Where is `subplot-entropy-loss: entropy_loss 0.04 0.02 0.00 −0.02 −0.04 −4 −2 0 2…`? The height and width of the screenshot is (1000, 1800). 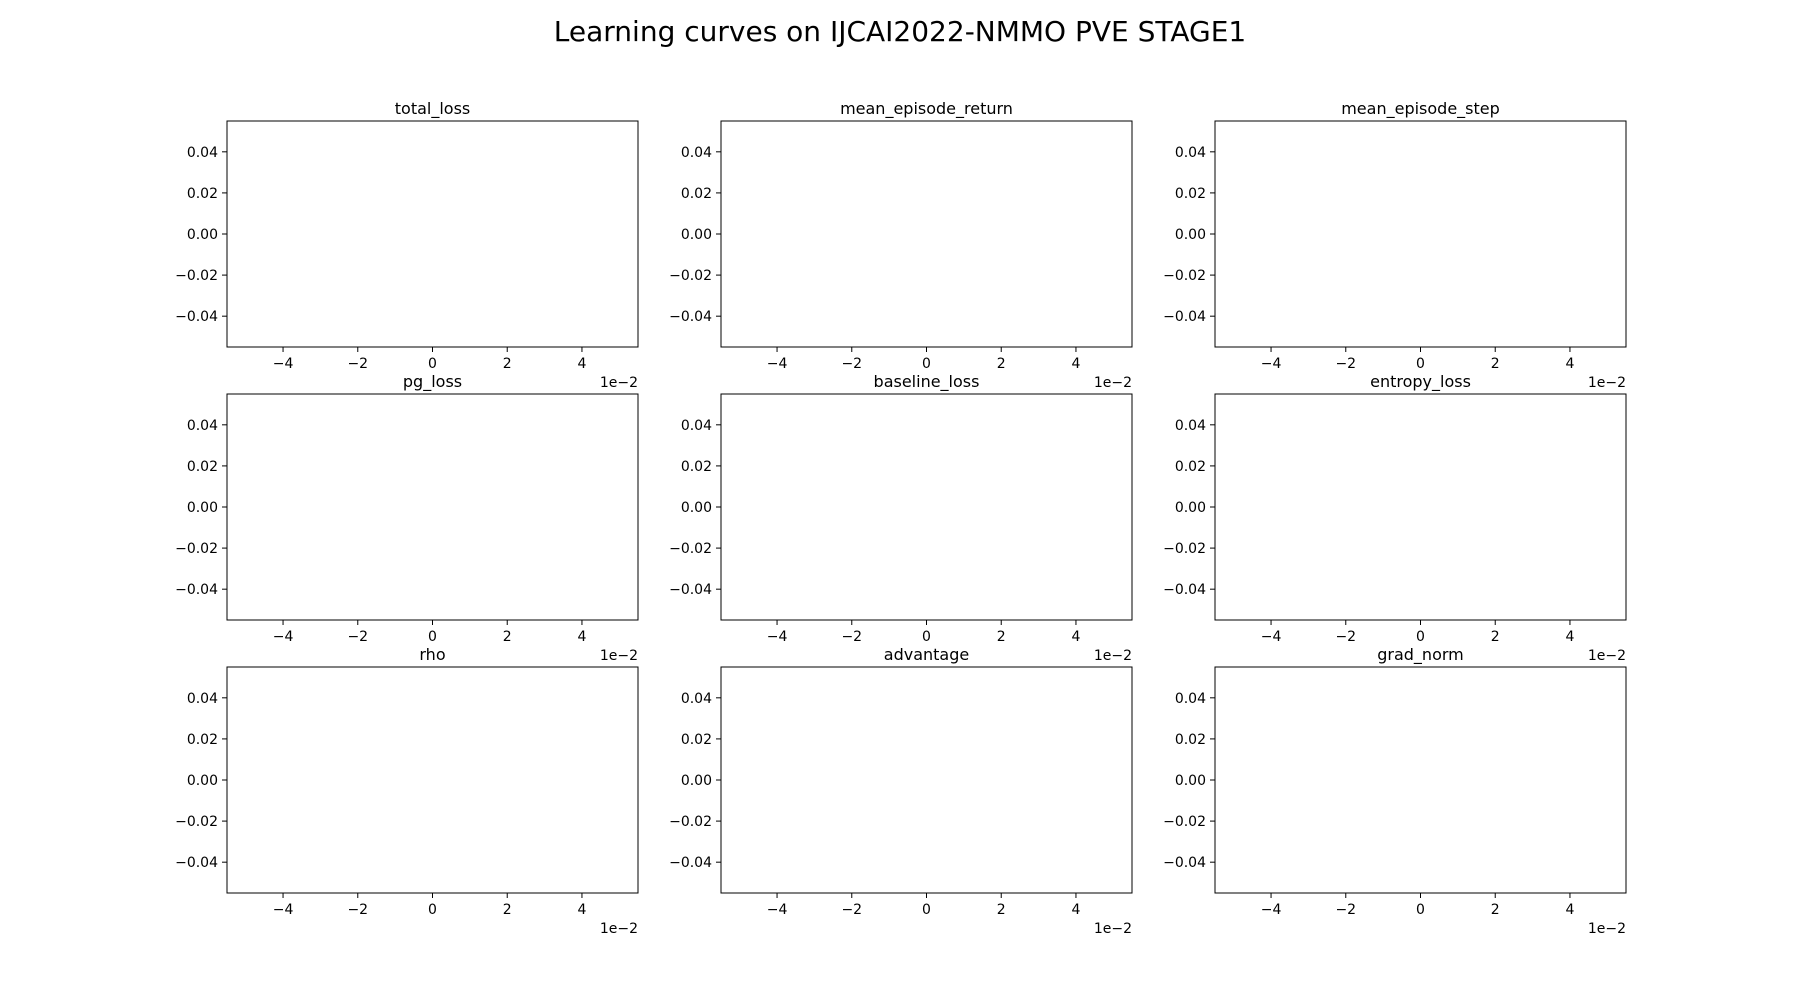
subplot-entropy-loss: entropy_loss 0.04 0.02 0.00 −0.02 −0.04 −4 −2 0 2… is located at coordinates (1395, 518).